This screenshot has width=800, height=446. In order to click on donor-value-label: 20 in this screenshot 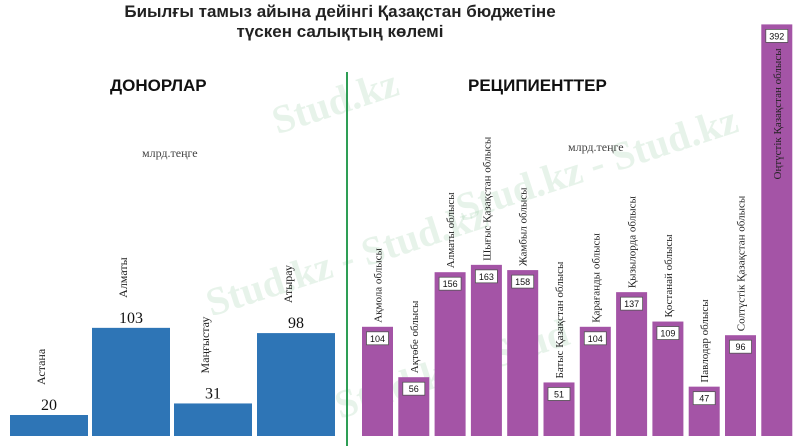, I will do `click(49, 405)`.